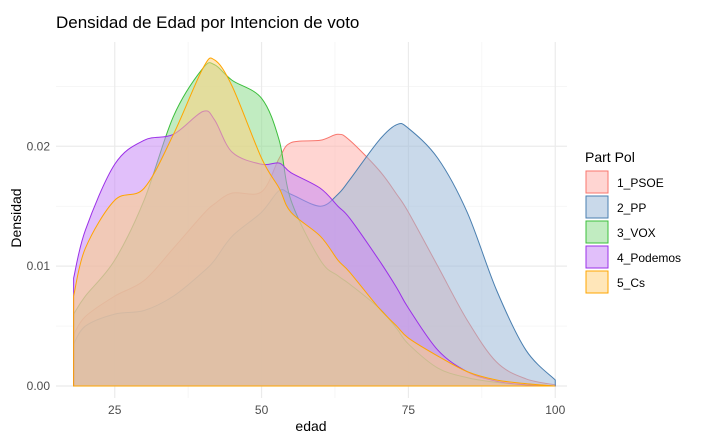 Image resolution: width=706 pixels, height=442 pixels. What do you see at coordinates (207, 22) in the screenshot?
I see `chart-title: Densidad de Edad por Intencion de voto` at bounding box center [207, 22].